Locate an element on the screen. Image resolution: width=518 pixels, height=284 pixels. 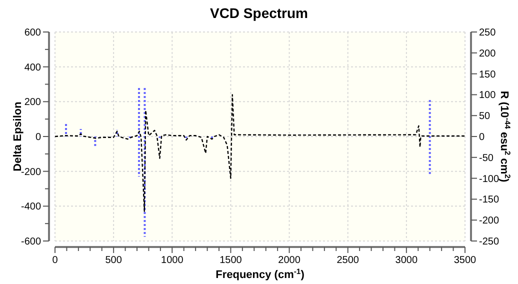
y2-tick-label: -250 is located at coordinates (489, 242).